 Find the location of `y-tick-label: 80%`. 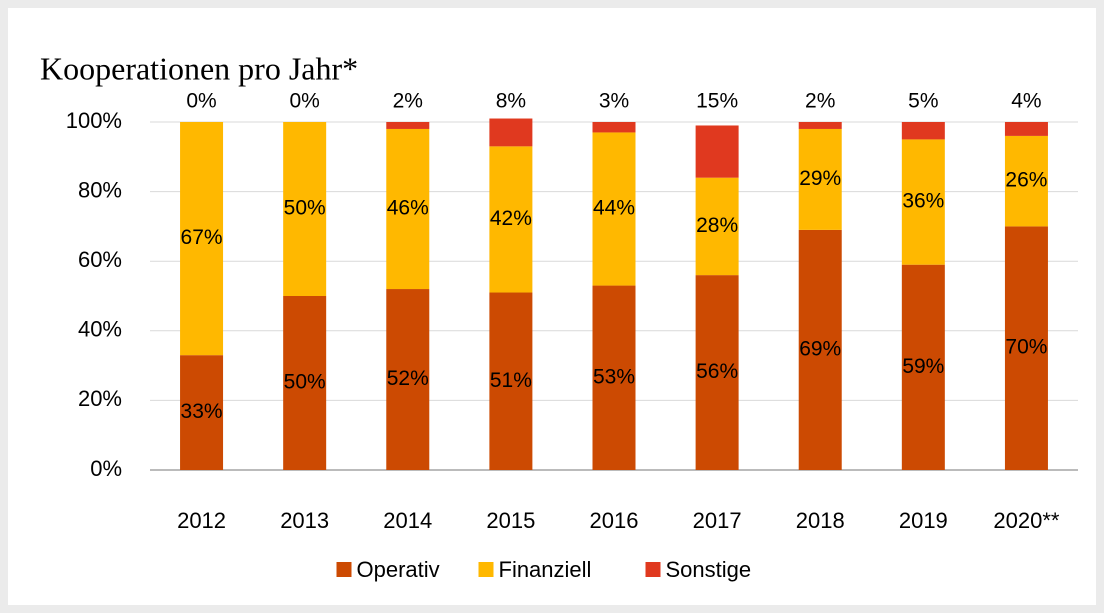

y-tick-label: 80% is located at coordinates (100, 189).